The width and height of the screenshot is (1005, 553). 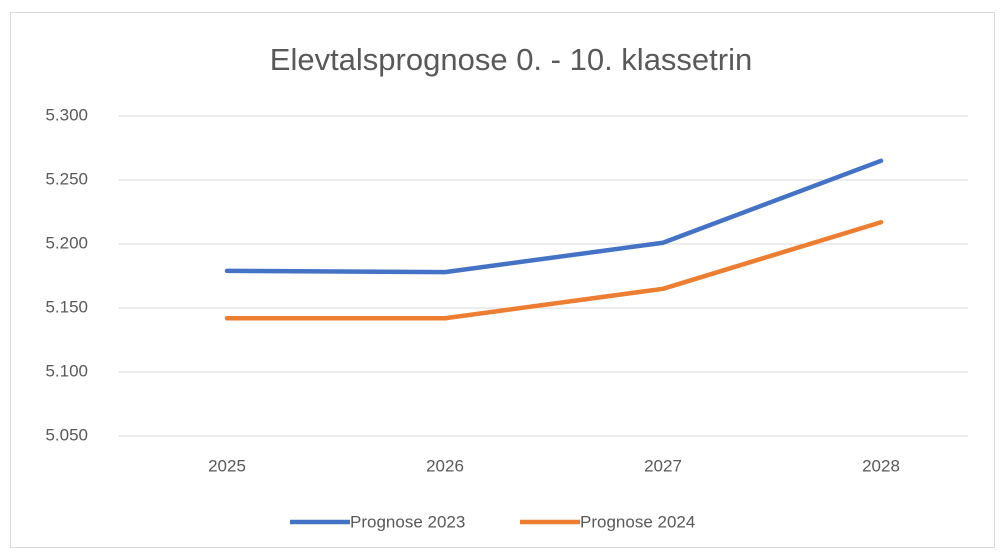 I want to click on y-tick-label: 5.050, so click(x=66, y=434).